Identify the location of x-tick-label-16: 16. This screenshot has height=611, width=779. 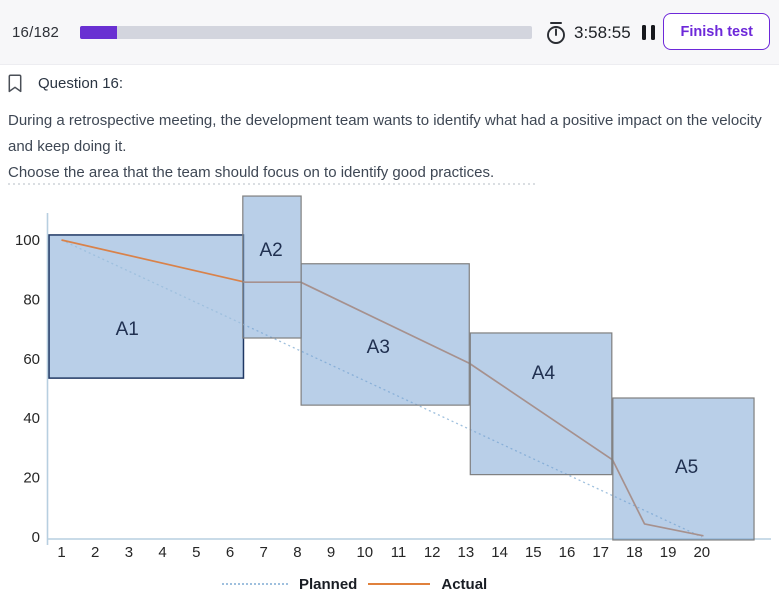
(567, 552).